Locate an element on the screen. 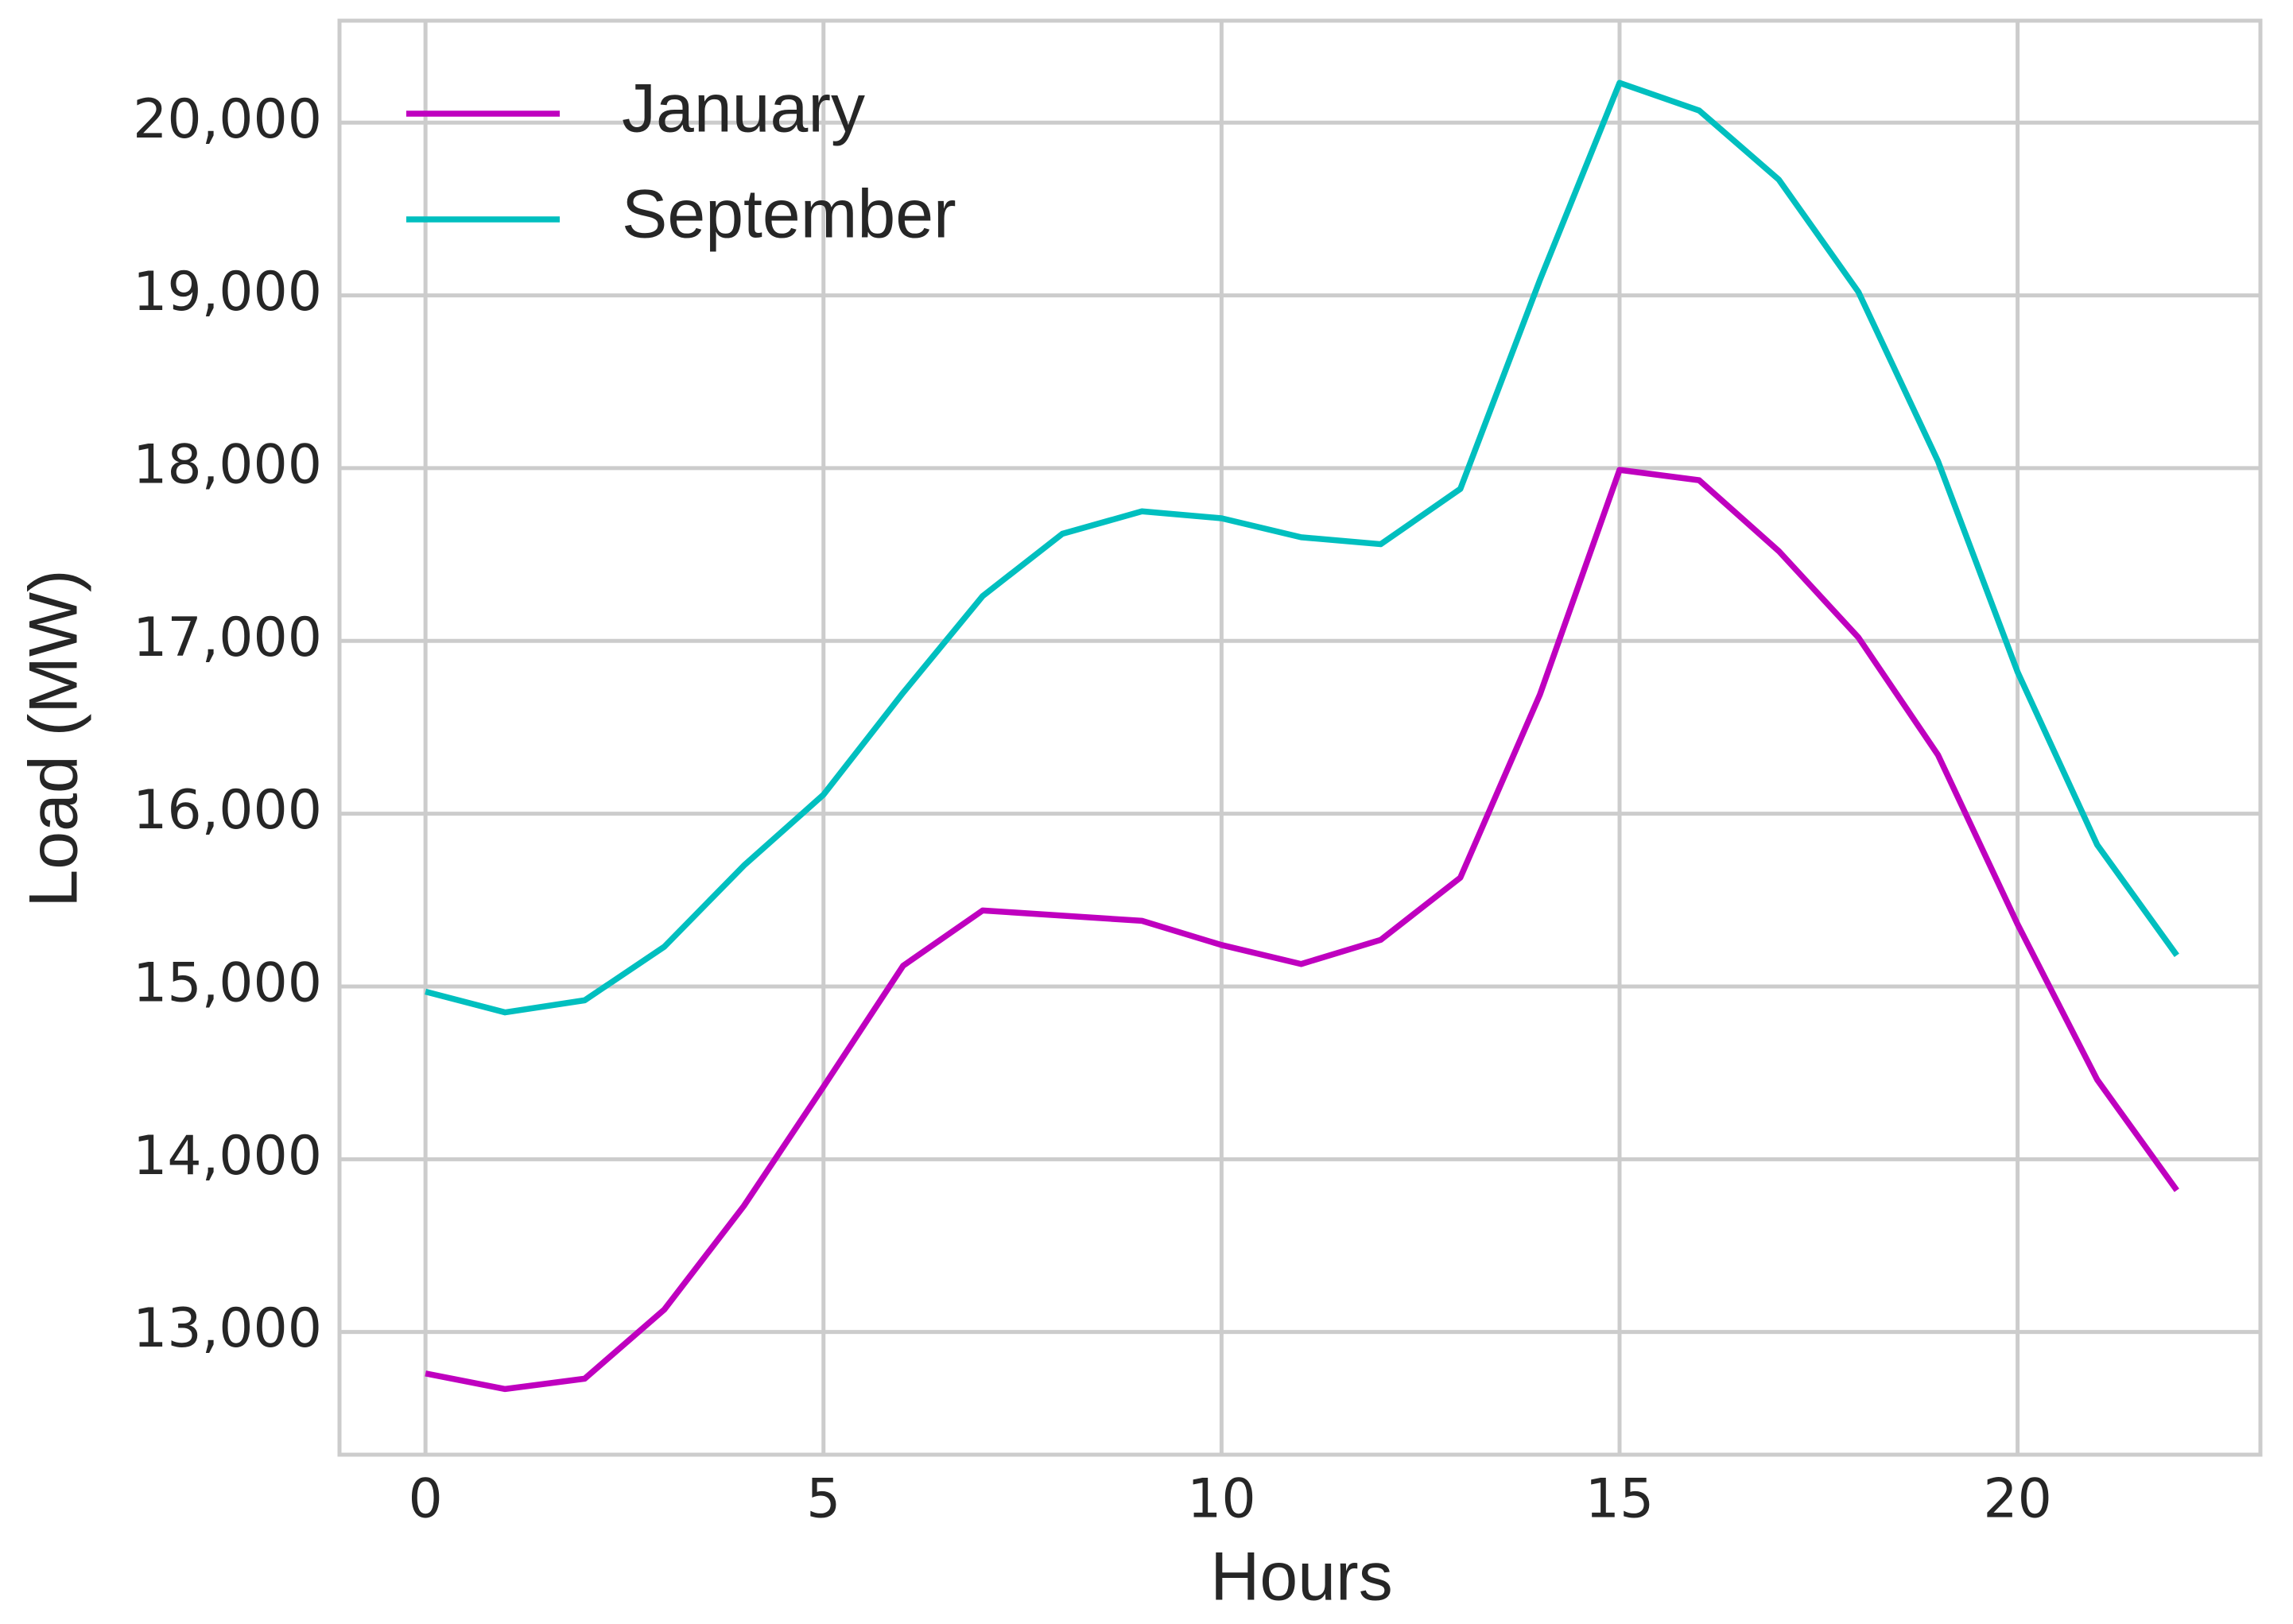 The width and height of the screenshot is (2293, 1624). x-tick-label: 10 is located at coordinates (1221, 1499).